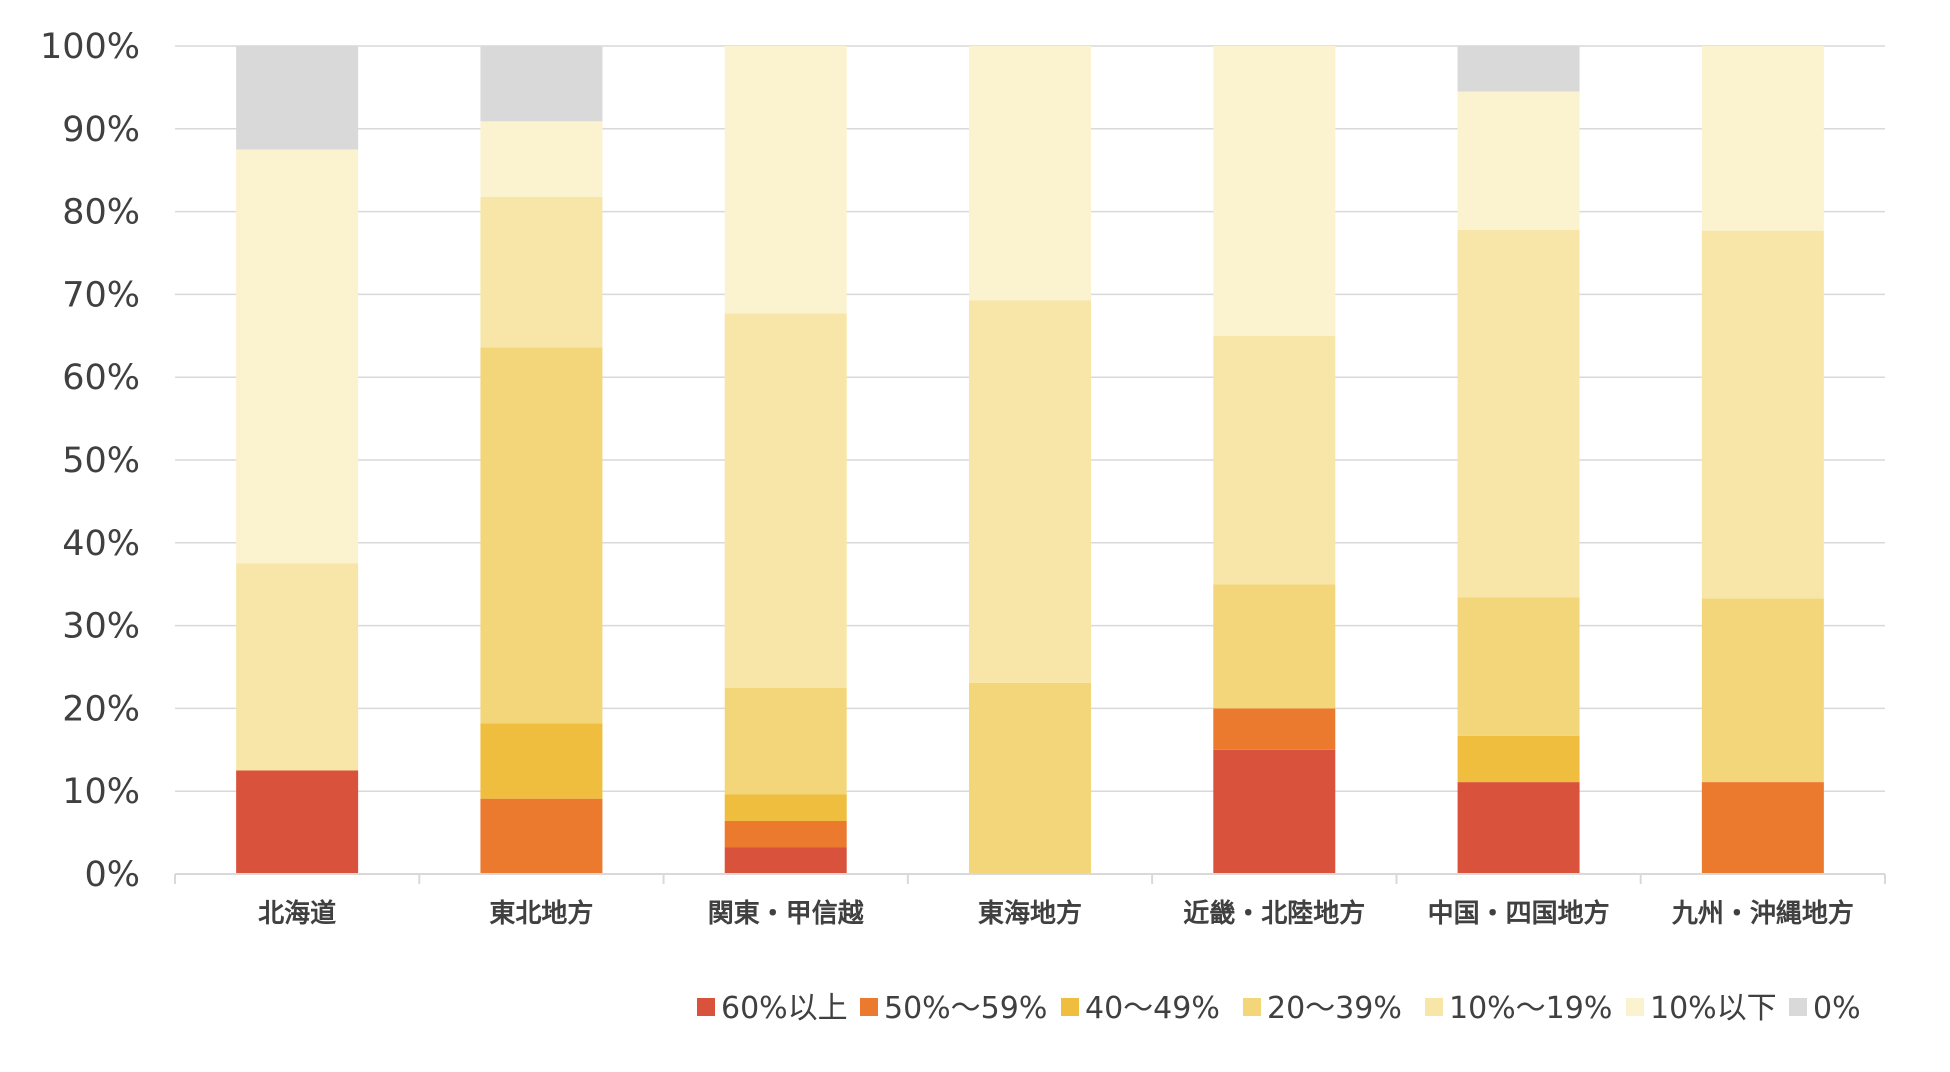 Image resolution: width=1950 pixels, height=1072 pixels. What do you see at coordinates (101, 627) in the screenshot?
I see `y-tick-label: 30%` at bounding box center [101, 627].